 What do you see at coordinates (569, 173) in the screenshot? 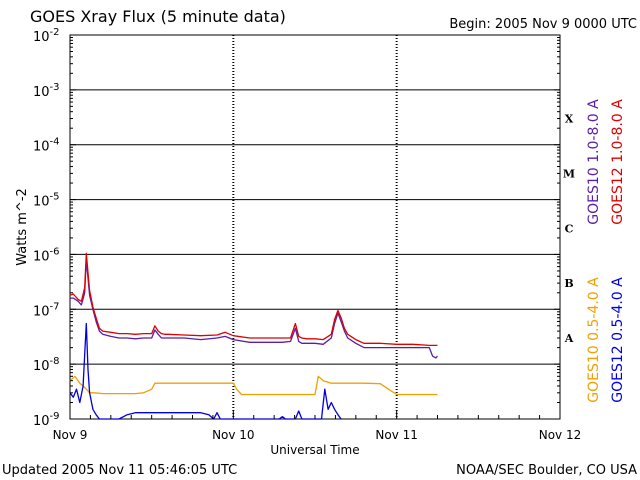
I see `flare-class-label: M` at bounding box center [569, 173].